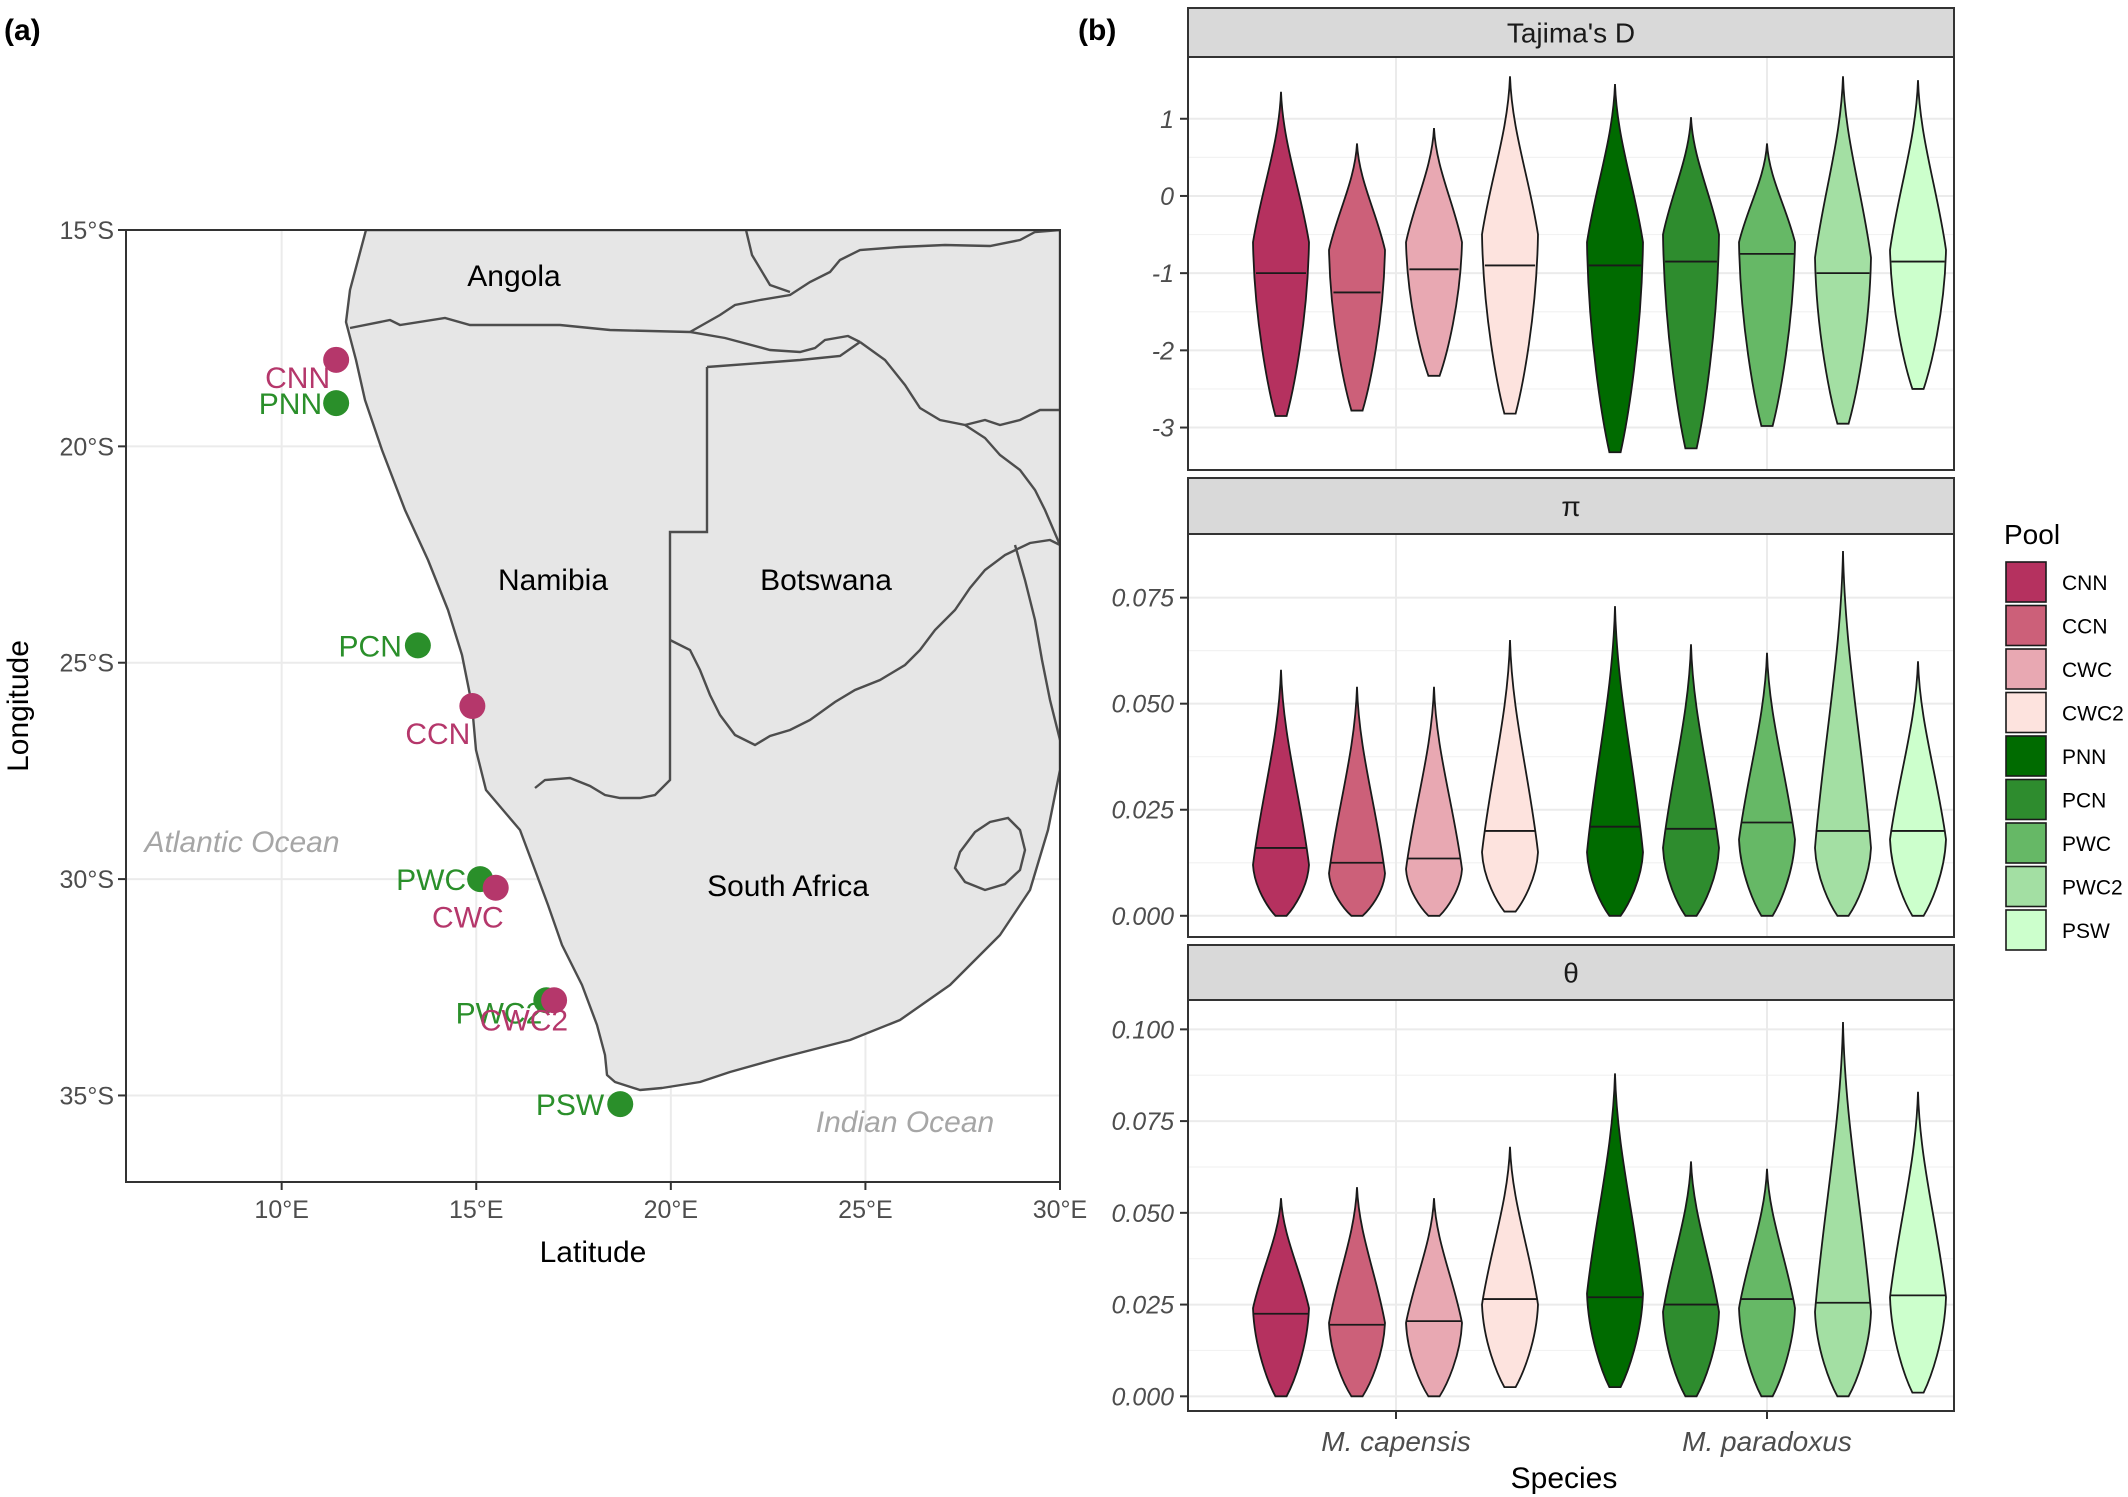  I want to click on facet-strip-label: Tajima's D, so click(1571, 33).